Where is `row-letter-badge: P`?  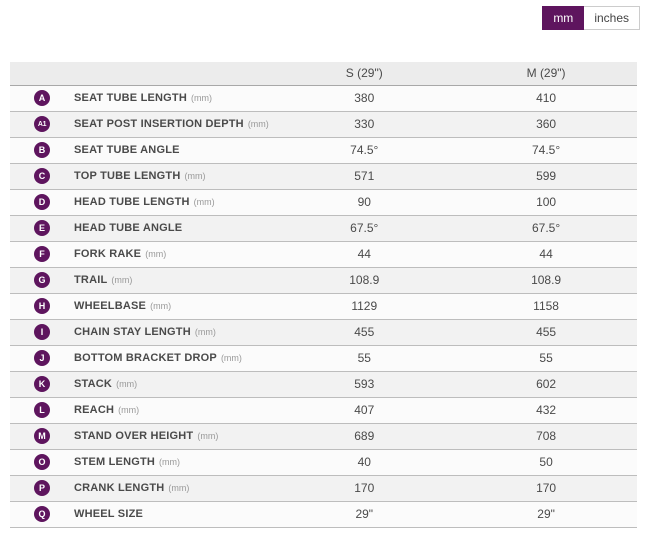
row-letter-badge: P is located at coordinates (42, 488).